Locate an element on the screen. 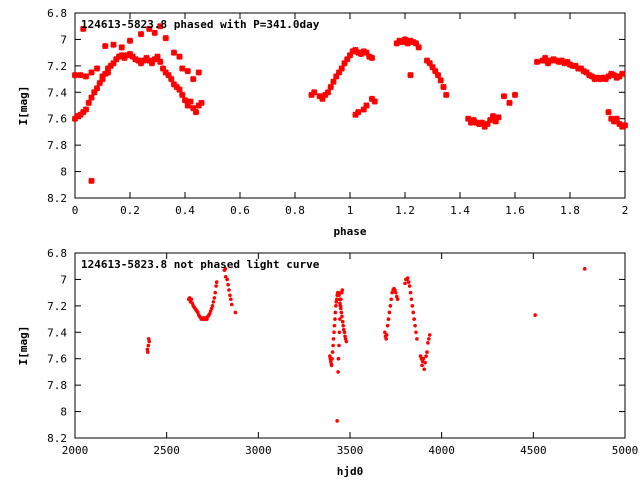  y-tick-label: 8.2 is located at coordinates (57, 438).